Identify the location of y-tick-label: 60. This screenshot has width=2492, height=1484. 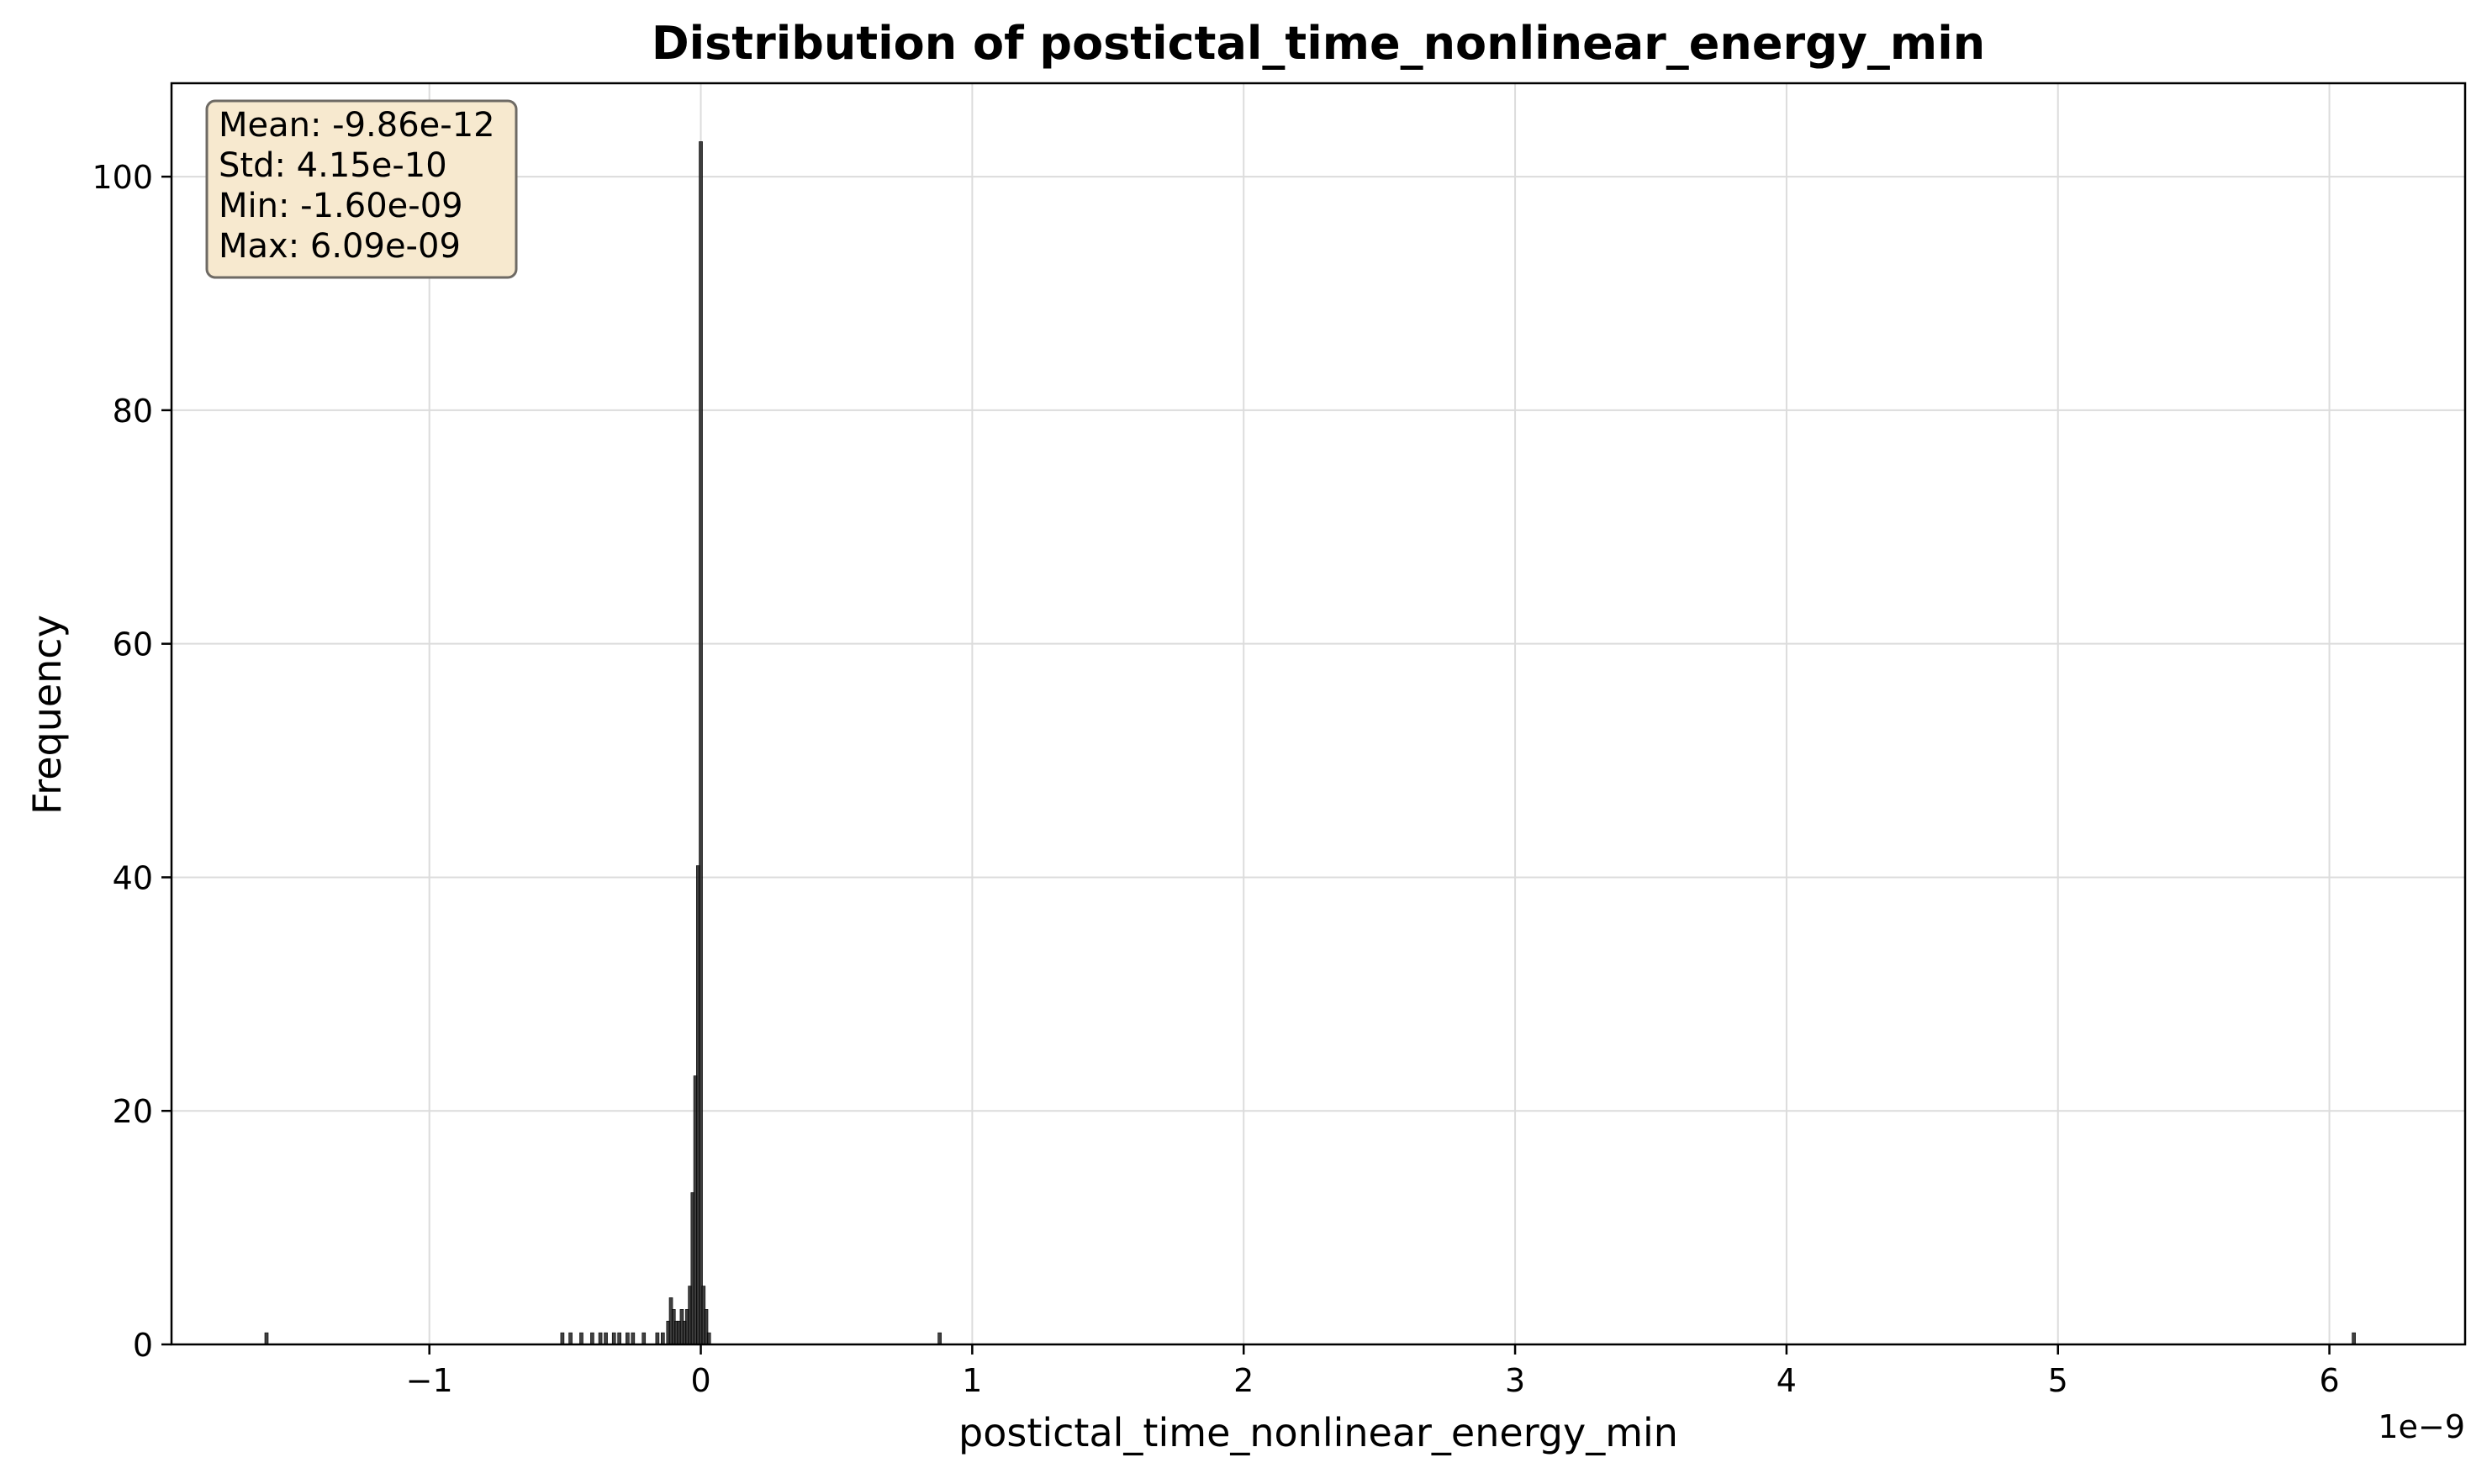
(133, 644).